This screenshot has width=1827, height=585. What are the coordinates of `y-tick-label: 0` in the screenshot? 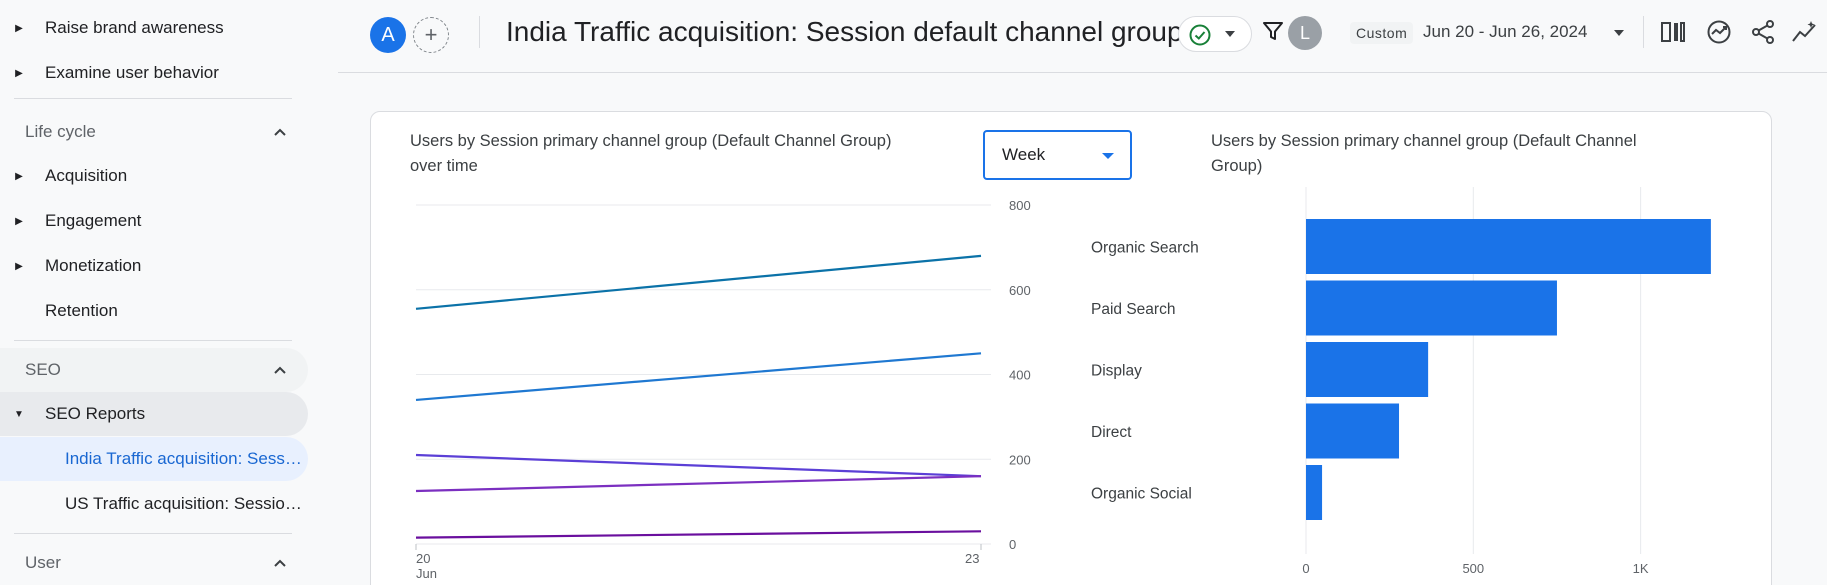 It's located at (1012, 544).